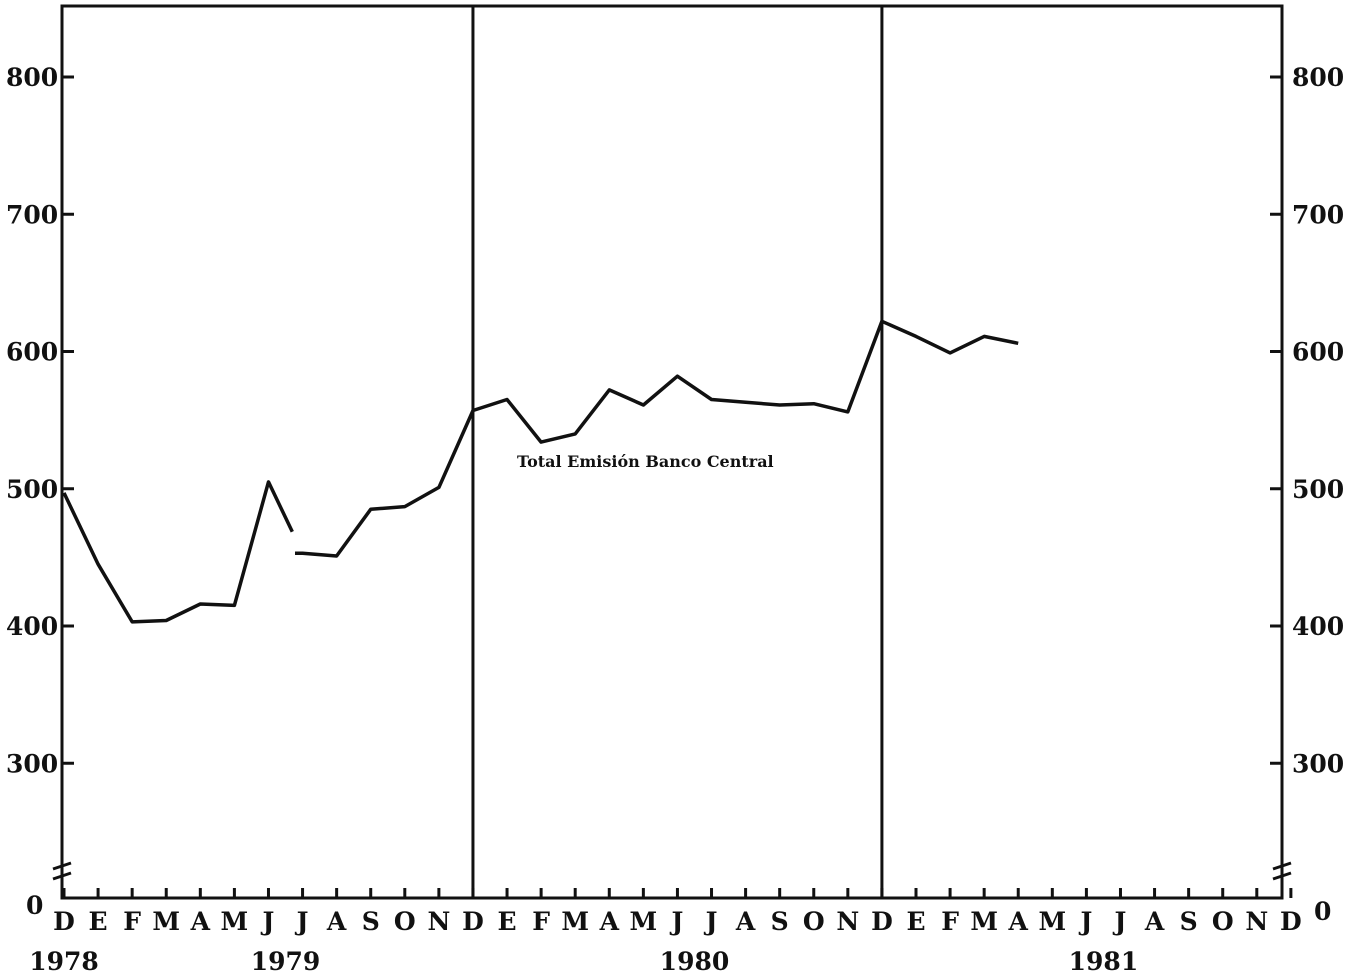 This screenshot has height=979, width=1364. I want to click on y-tick-label-left: 400, so click(32, 626).